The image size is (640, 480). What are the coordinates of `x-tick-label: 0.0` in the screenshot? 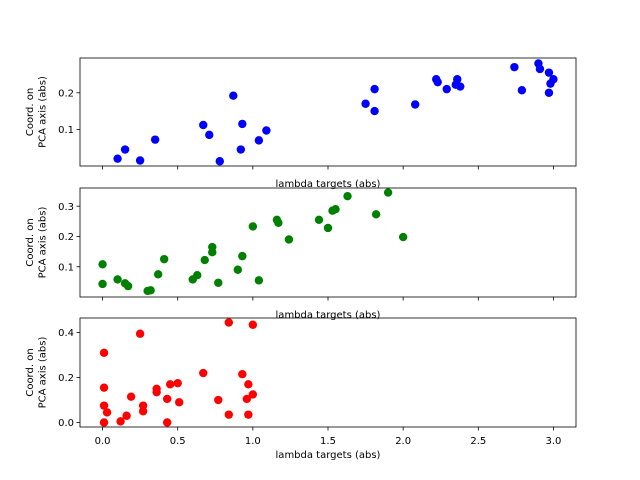 It's located at (103, 441).